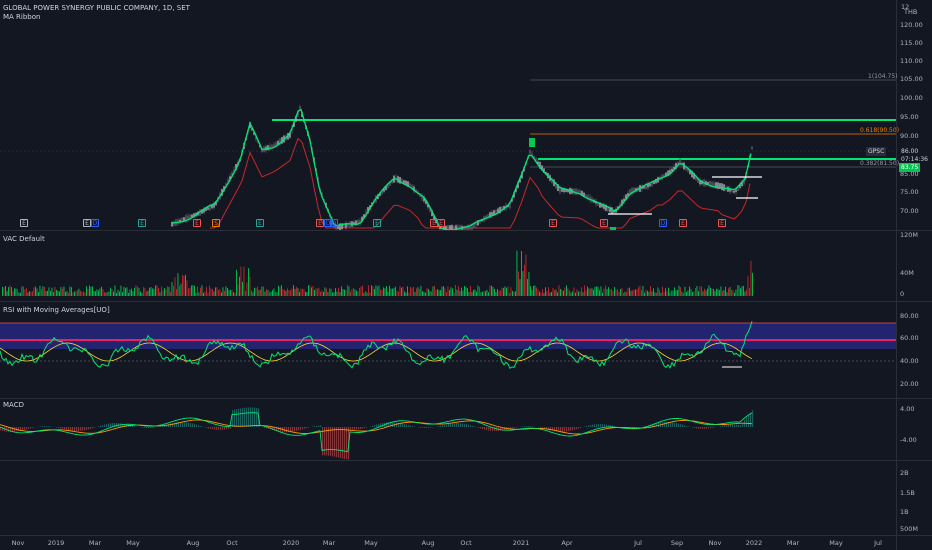 The height and width of the screenshot is (550, 932). What do you see at coordinates (24, 239) in the screenshot?
I see `volume-label: VAC Default` at bounding box center [24, 239].